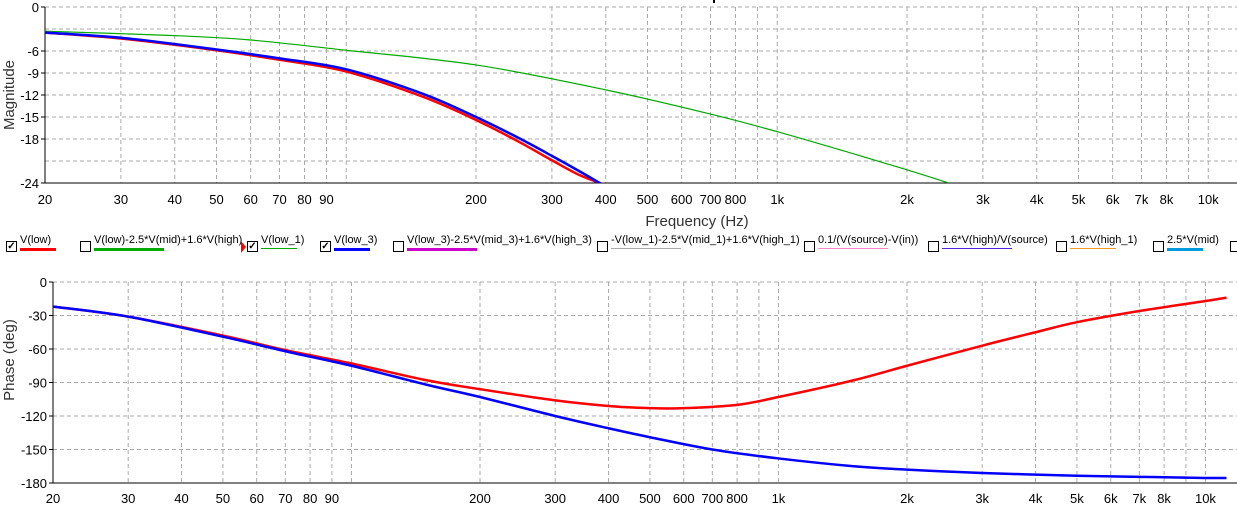 This screenshot has width=1237, height=507. I want to click on y-tick-label: -18, so click(29, 139).